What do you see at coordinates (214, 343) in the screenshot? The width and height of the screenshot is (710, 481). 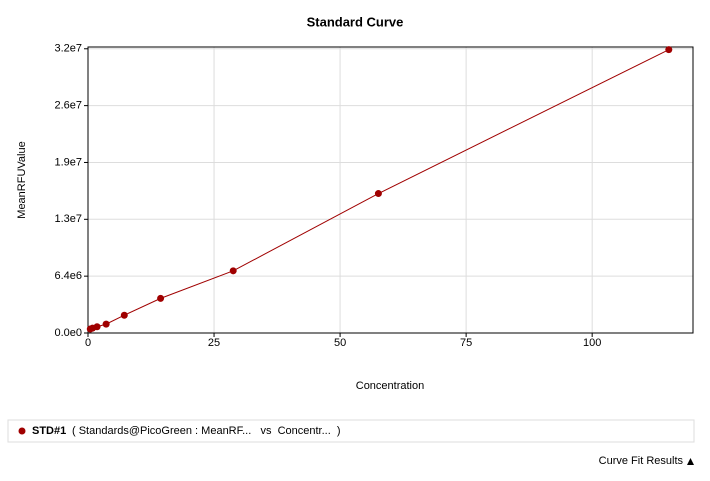 I see `x-tick-label: 25` at bounding box center [214, 343].